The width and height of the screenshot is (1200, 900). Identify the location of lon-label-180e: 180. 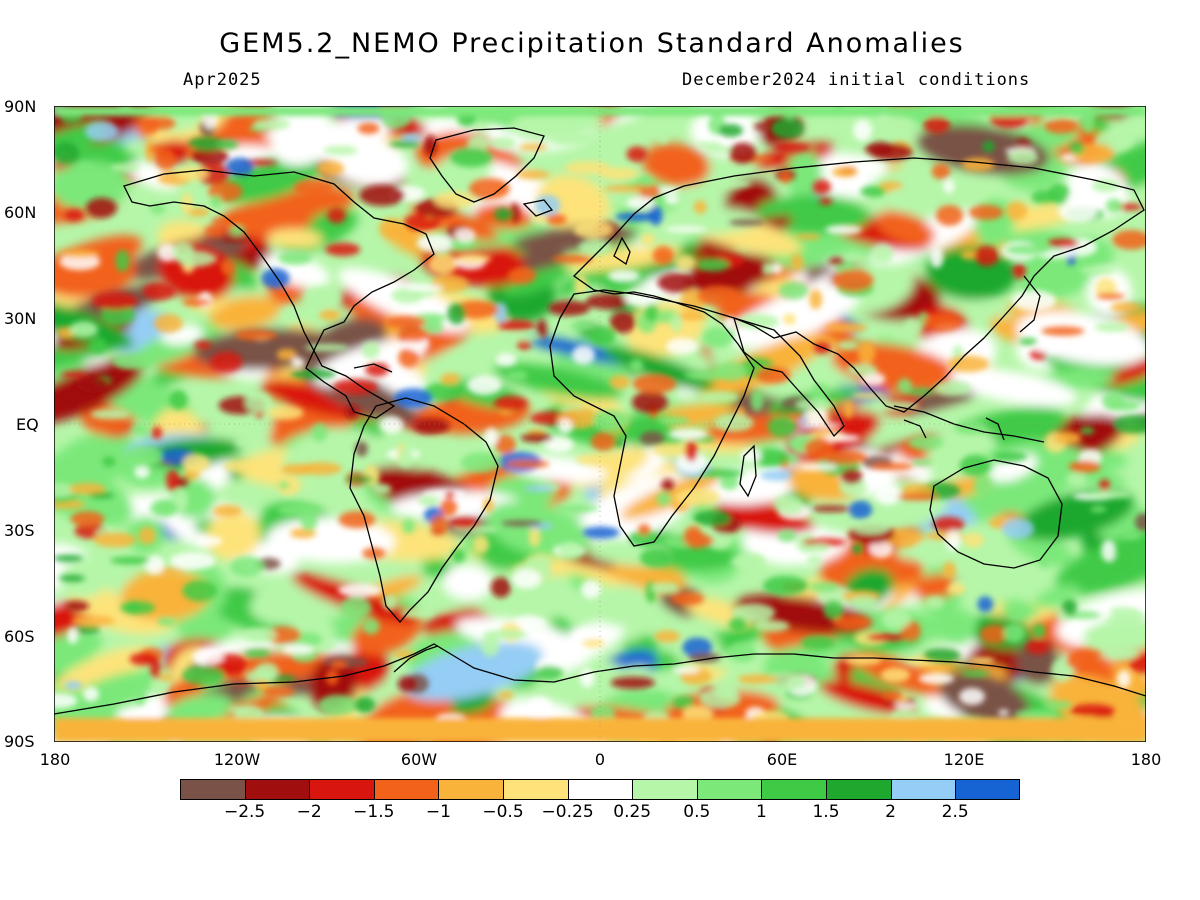
(1146, 759).